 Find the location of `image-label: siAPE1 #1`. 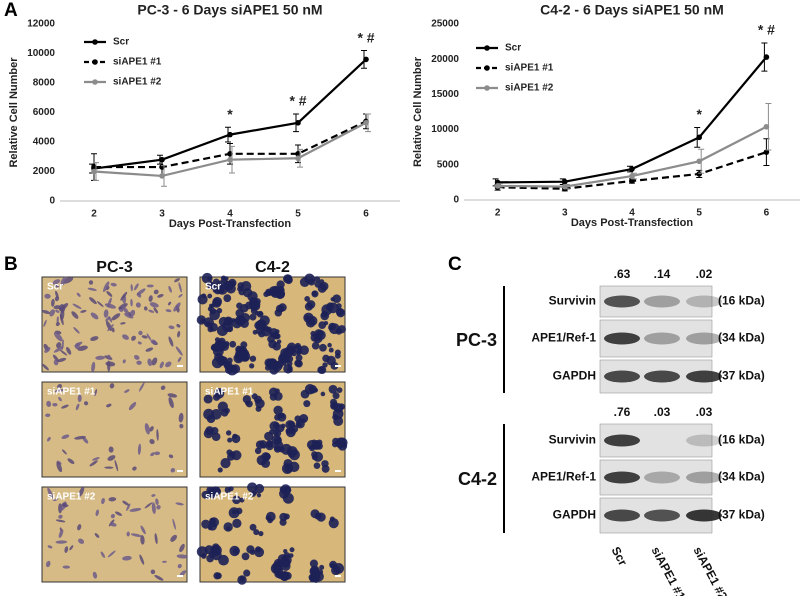

image-label: siAPE1 #1 is located at coordinates (71, 392).